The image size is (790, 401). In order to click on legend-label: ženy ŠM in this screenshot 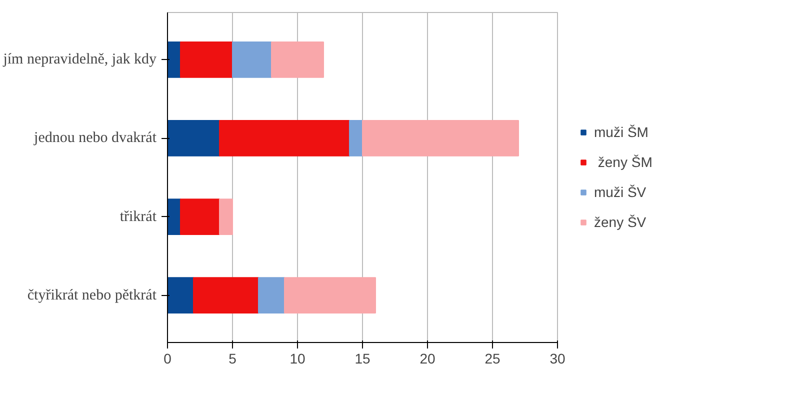, I will do `click(624, 162)`.